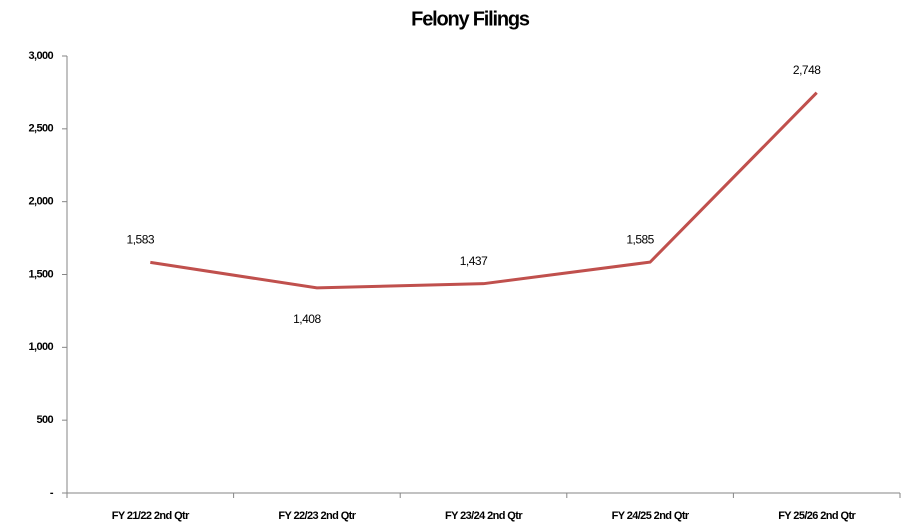  Describe the element at coordinates (44, 420) in the screenshot. I see `y-tick-label: 500` at that location.